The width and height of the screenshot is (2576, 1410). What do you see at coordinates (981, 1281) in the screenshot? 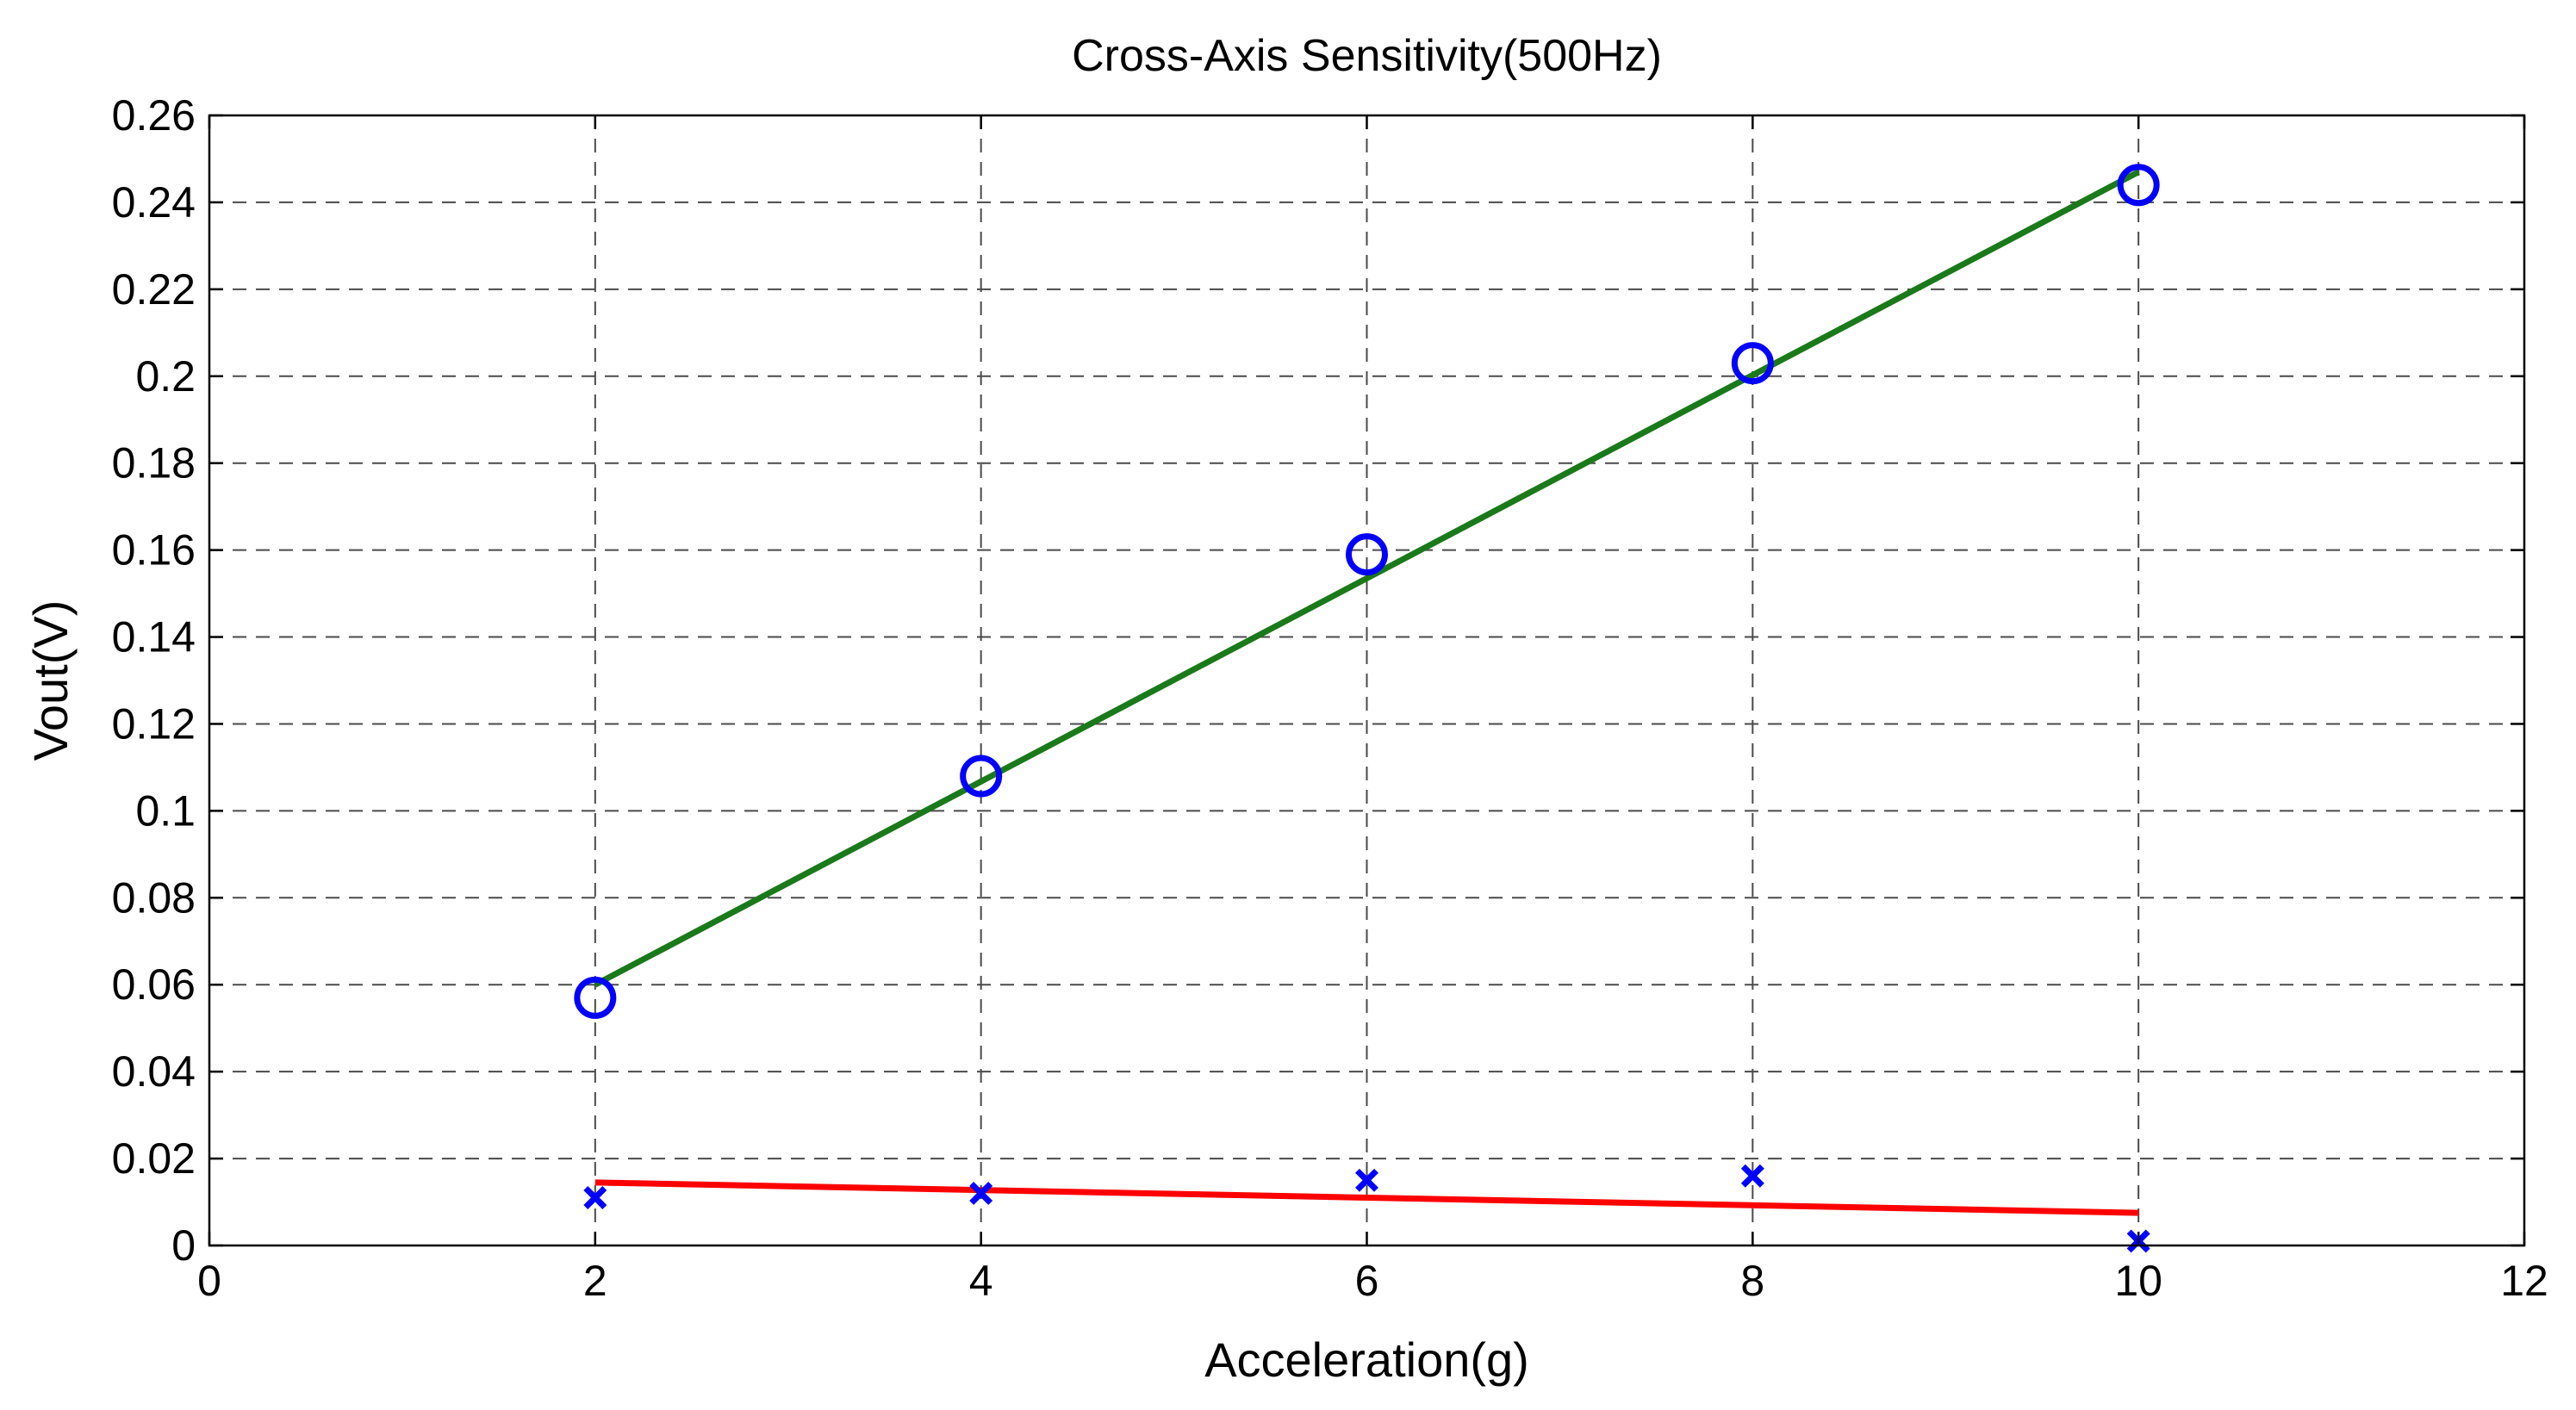
I see `x-tick-label: 4` at bounding box center [981, 1281].